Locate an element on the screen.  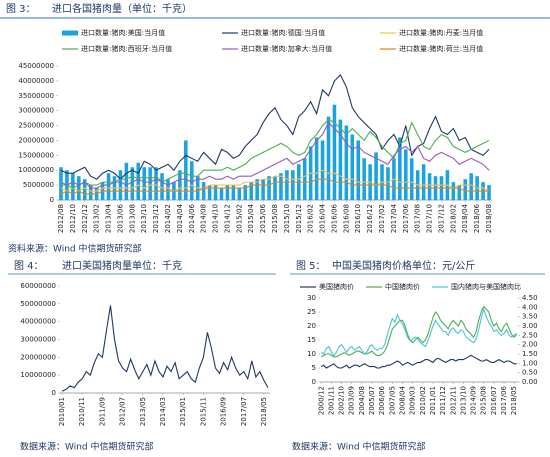
x-tick-label: 2007/05 is located at coordinates (392, 400).